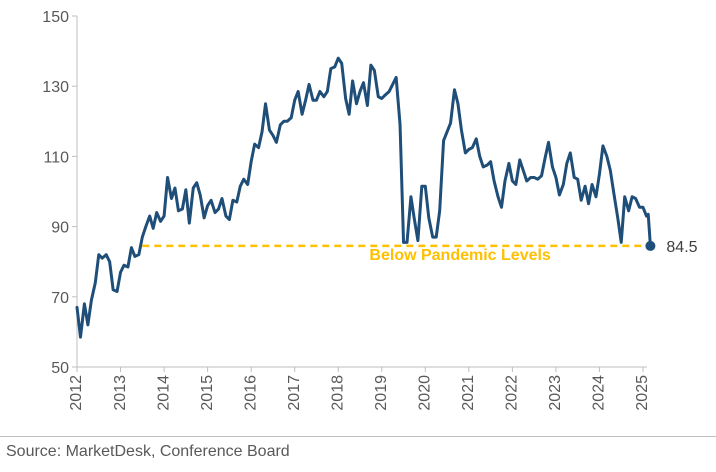 Image resolution: width=716 pixels, height=472 pixels. Describe the element at coordinates (425, 393) in the screenshot. I see `x-tick-label: 2020` at that location.